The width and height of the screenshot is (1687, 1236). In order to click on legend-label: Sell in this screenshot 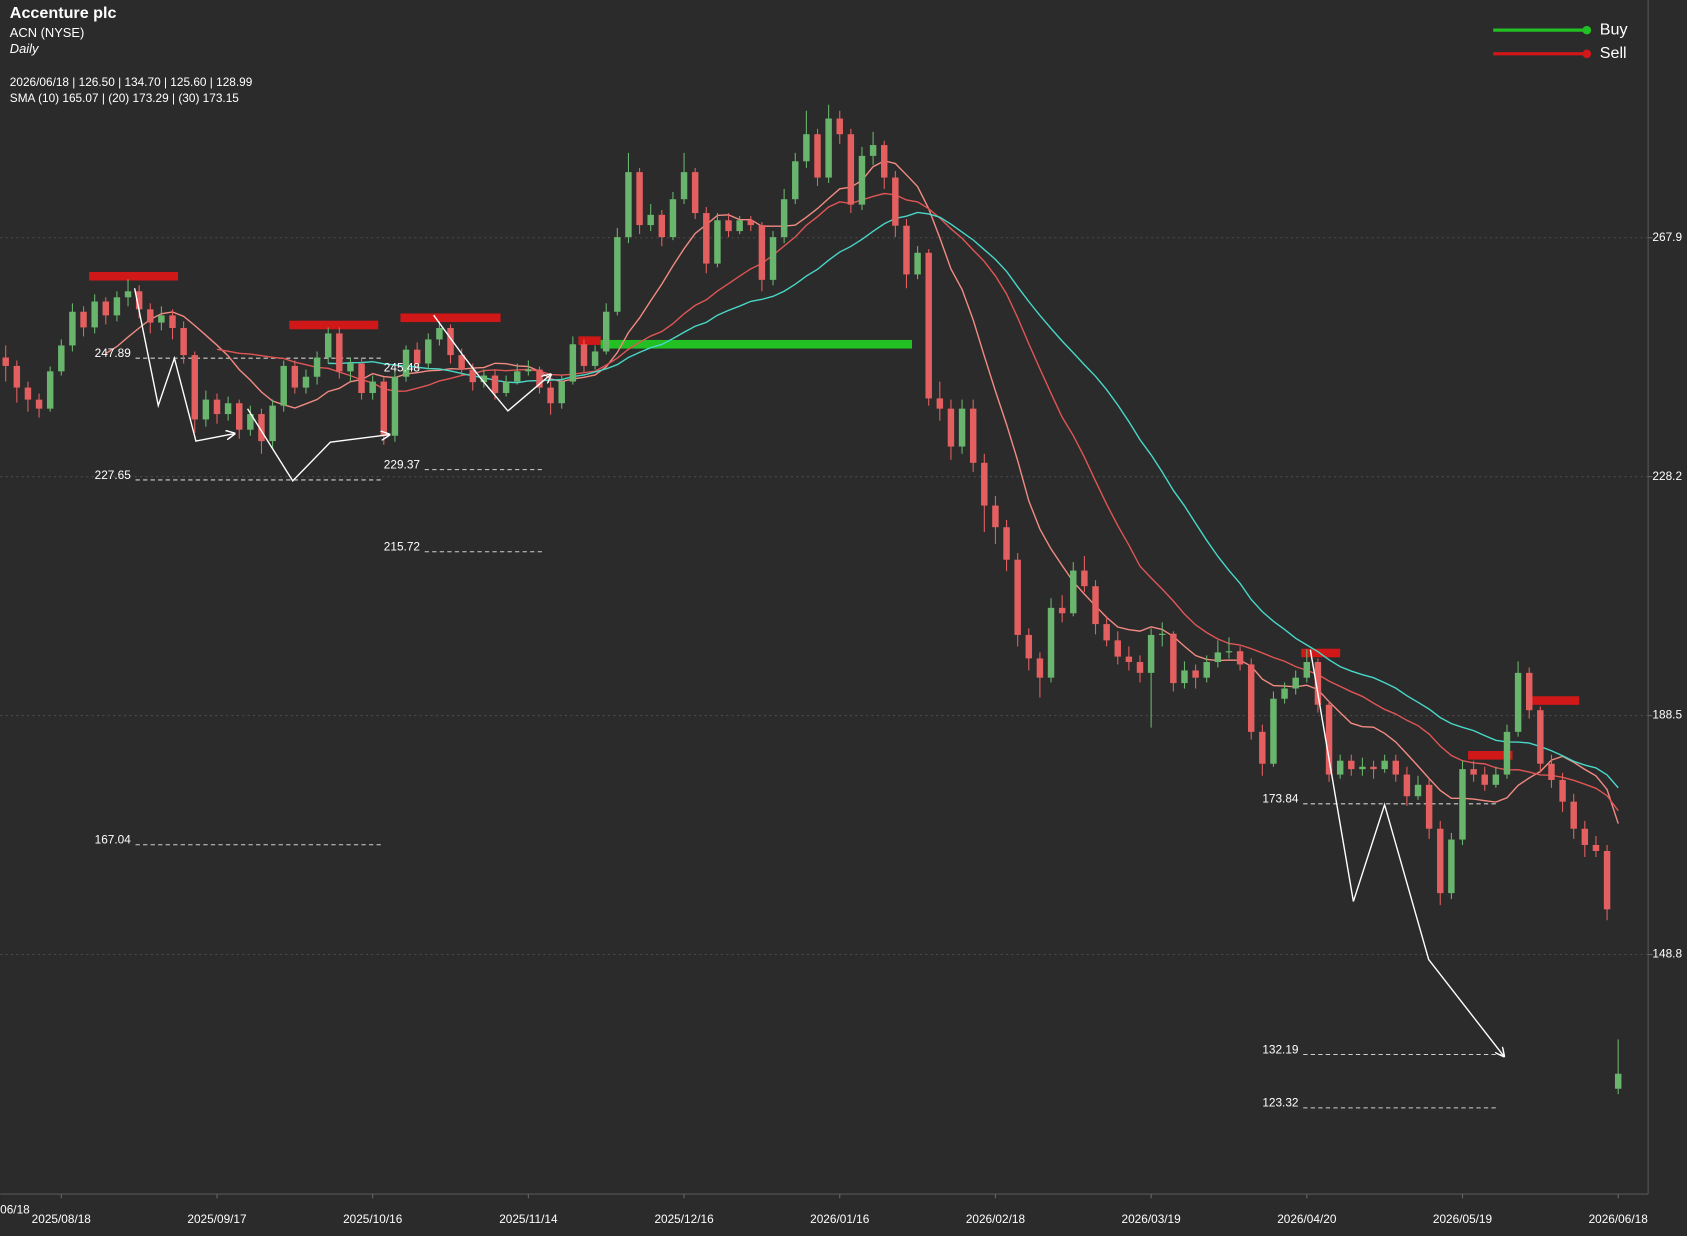, I will do `click(1613, 53)`.